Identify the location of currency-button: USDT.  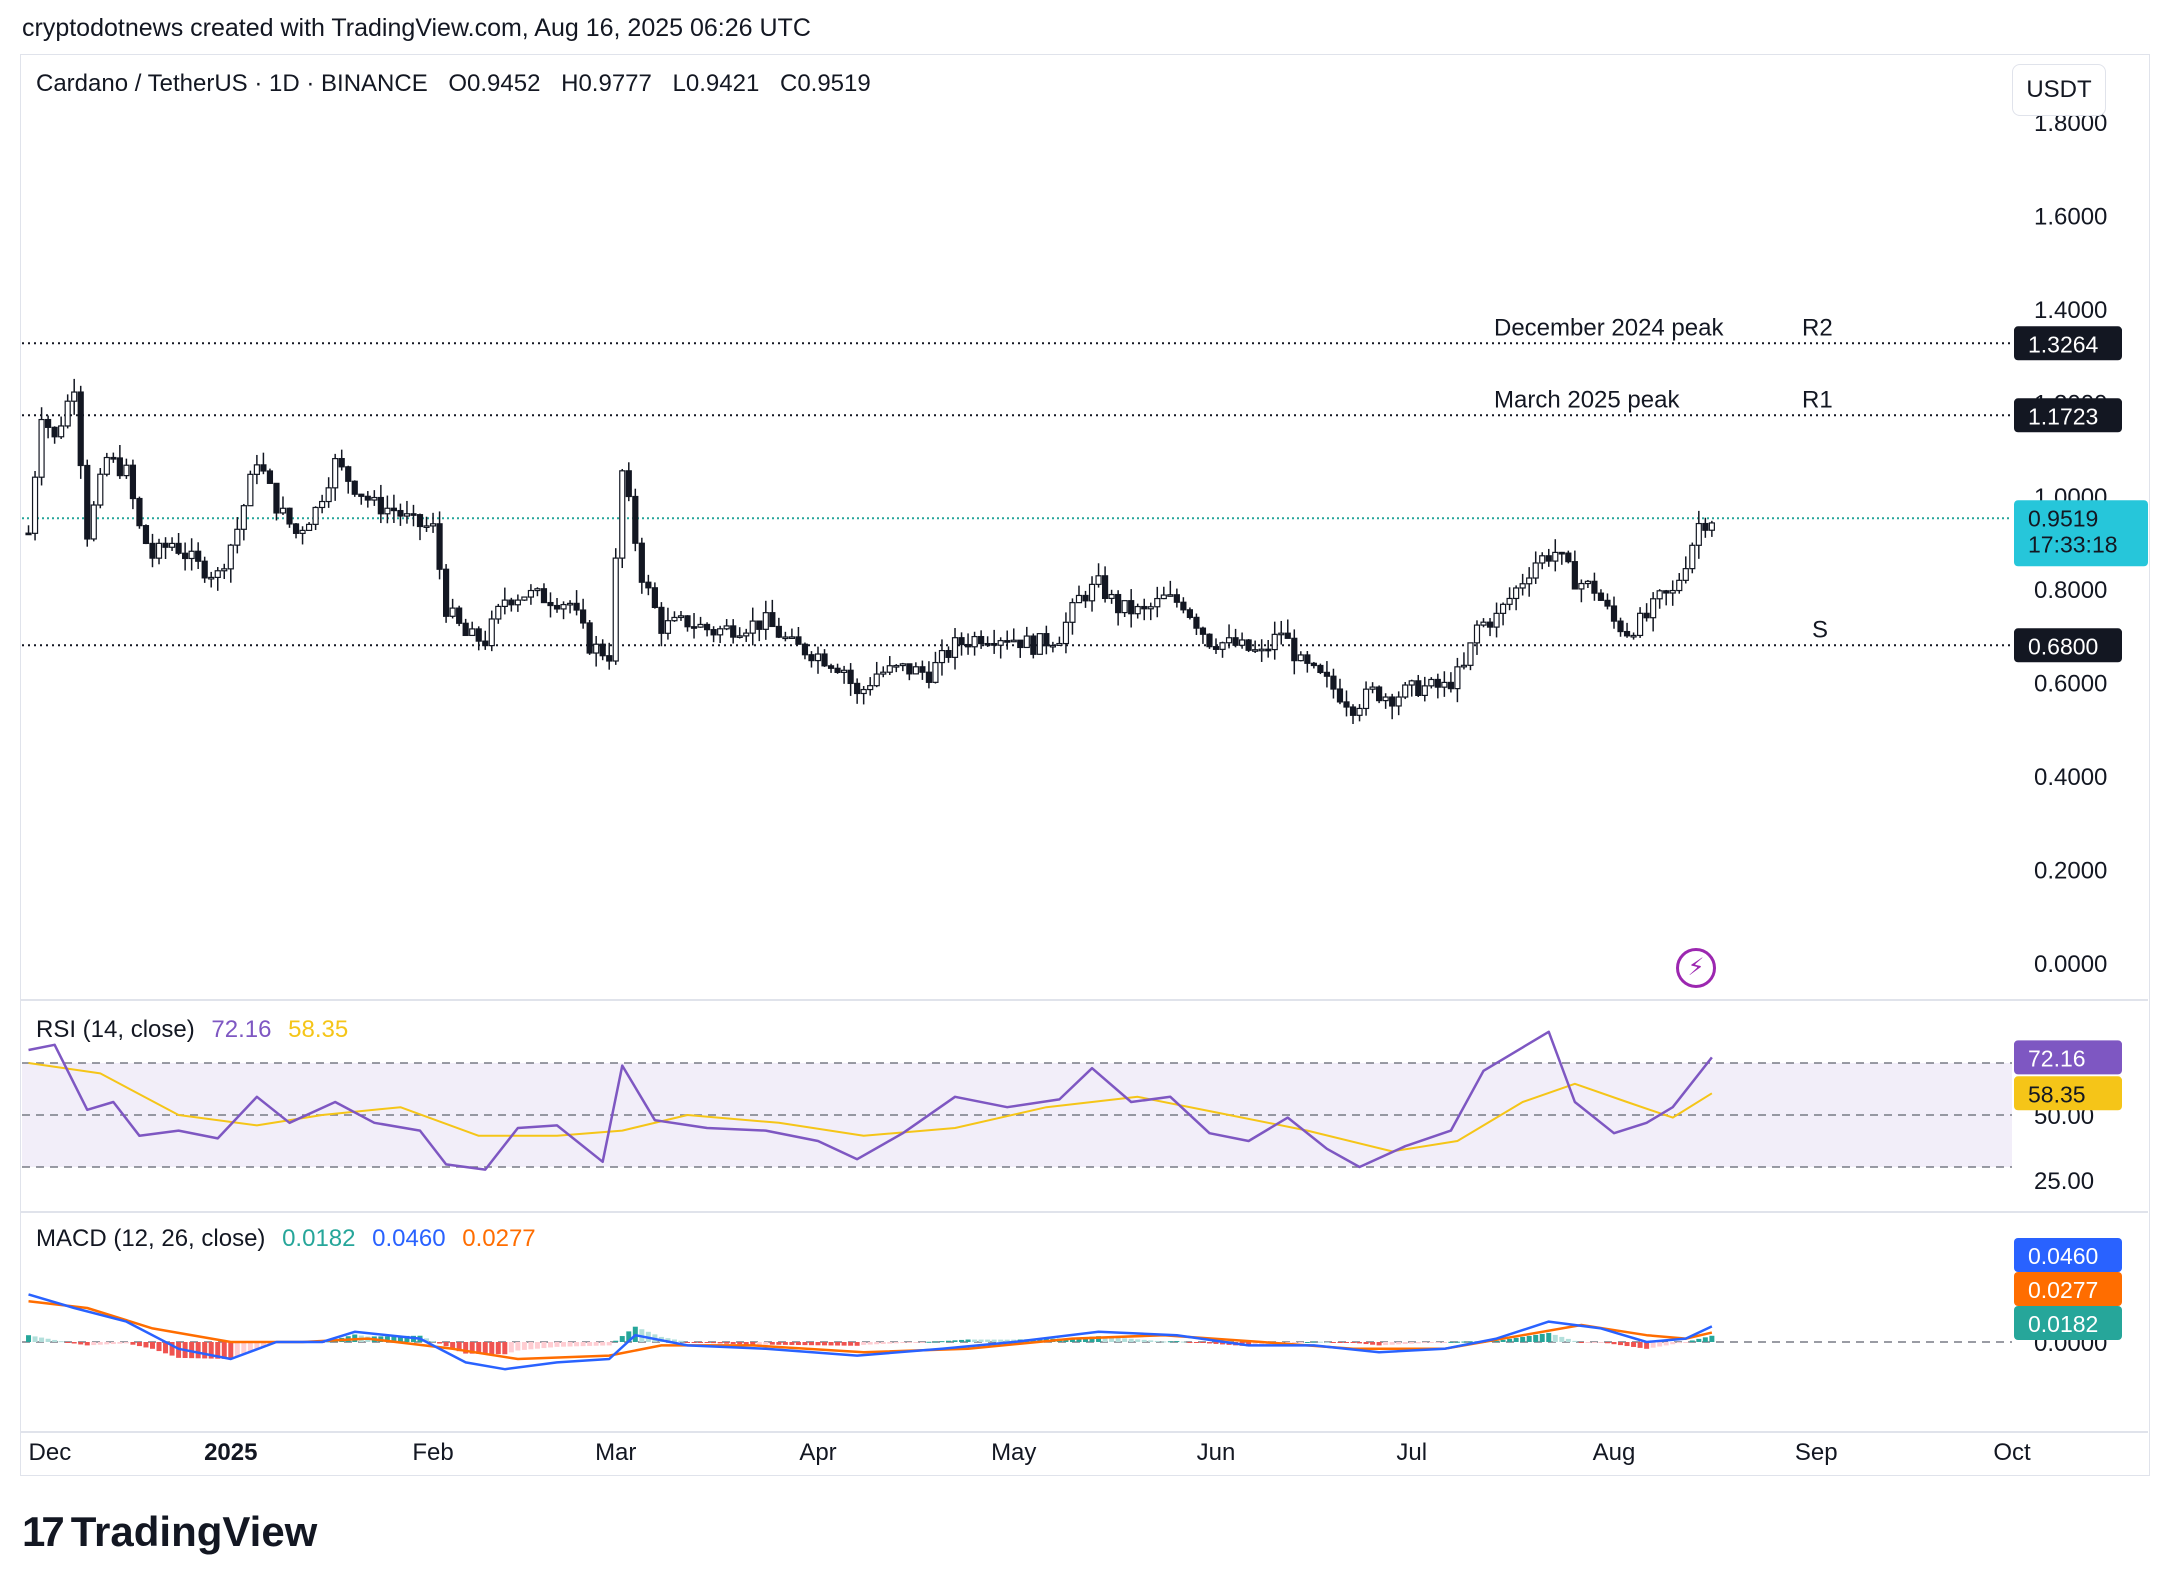
(2059, 90).